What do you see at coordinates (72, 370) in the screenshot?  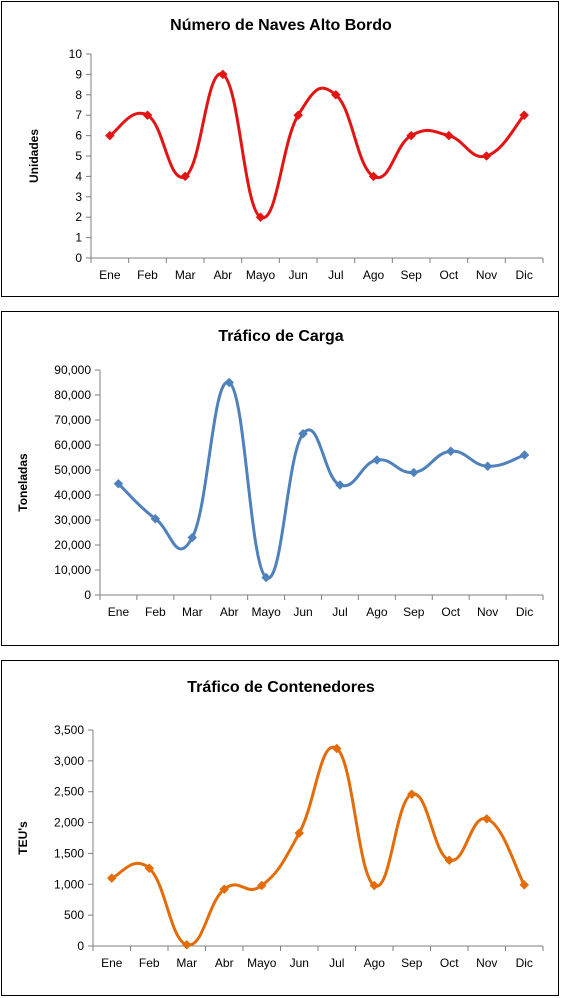 I see `y-tick-label: 90,000` at bounding box center [72, 370].